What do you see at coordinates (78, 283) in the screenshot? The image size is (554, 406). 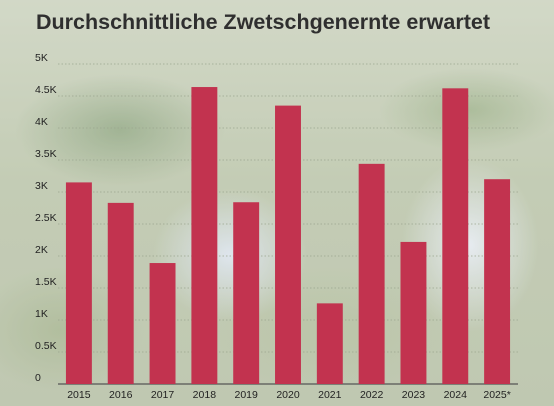 I see `bar-2015` at bounding box center [78, 283].